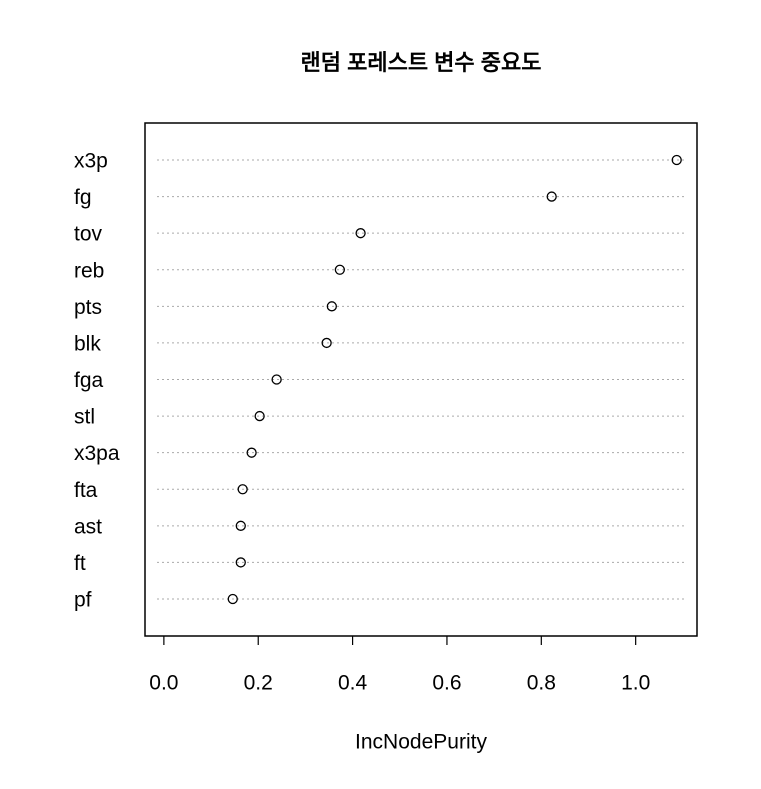 This screenshot has height=789, width=761. Describe the element at coordinates (353, 683) in the screenshot. I see `x-tick-label: 0.4` at that location.